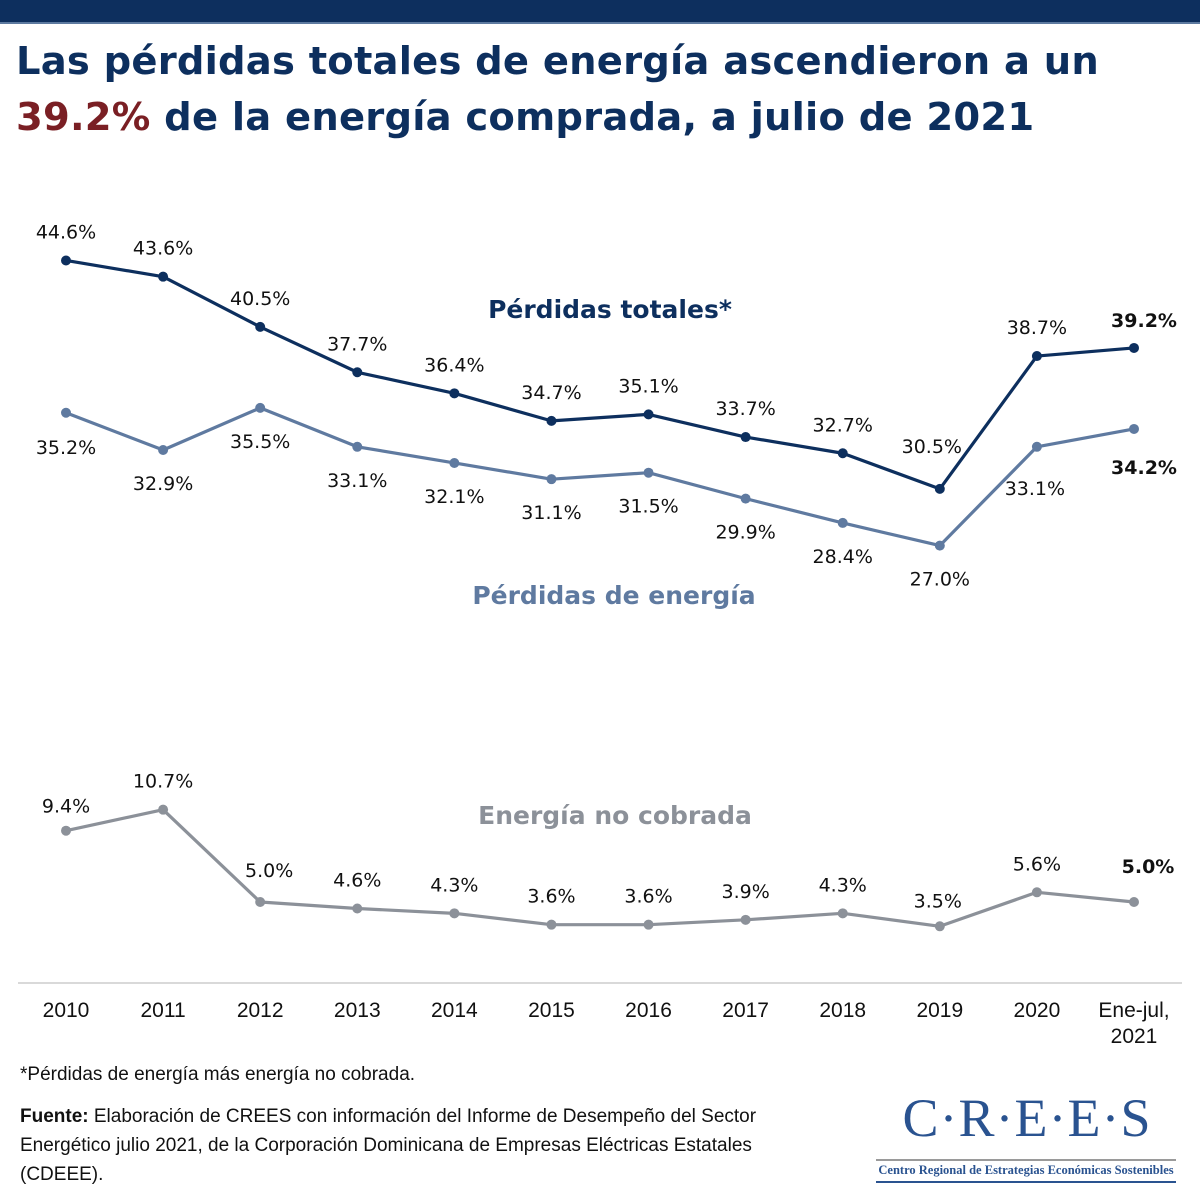  What do you see at coordinates (66, 807) in the screenshot?
I see `data-label-energia-no-cobrada: 9.4%` at bounding box center [66, 807].